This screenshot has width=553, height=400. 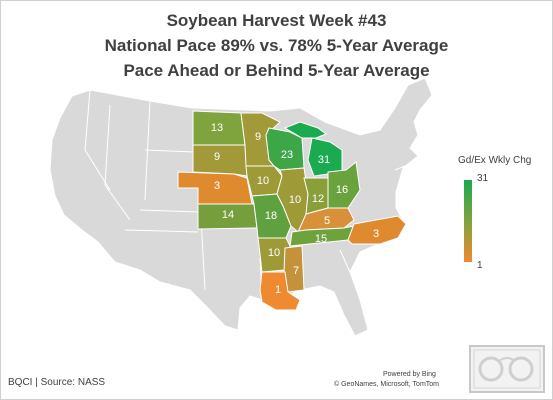 I want to click on bqci-logo, so click(x=507, y=369).